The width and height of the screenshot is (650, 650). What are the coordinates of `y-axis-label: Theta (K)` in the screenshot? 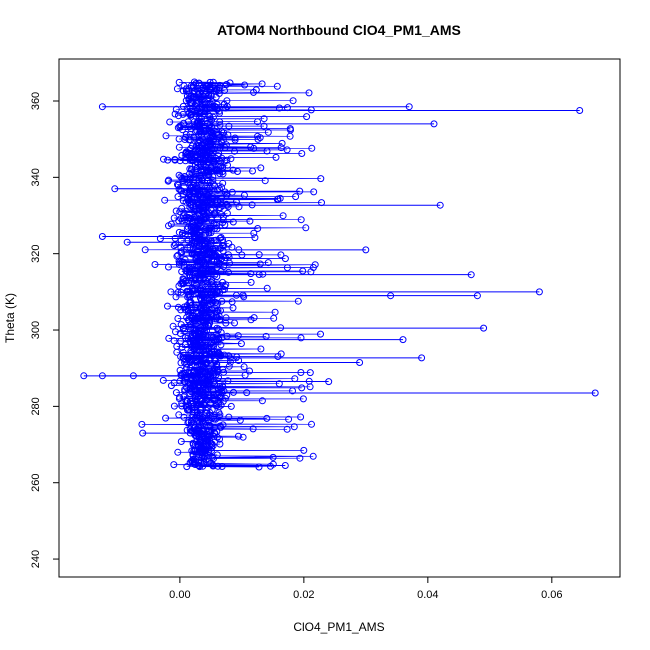 It's located at (10, 318).